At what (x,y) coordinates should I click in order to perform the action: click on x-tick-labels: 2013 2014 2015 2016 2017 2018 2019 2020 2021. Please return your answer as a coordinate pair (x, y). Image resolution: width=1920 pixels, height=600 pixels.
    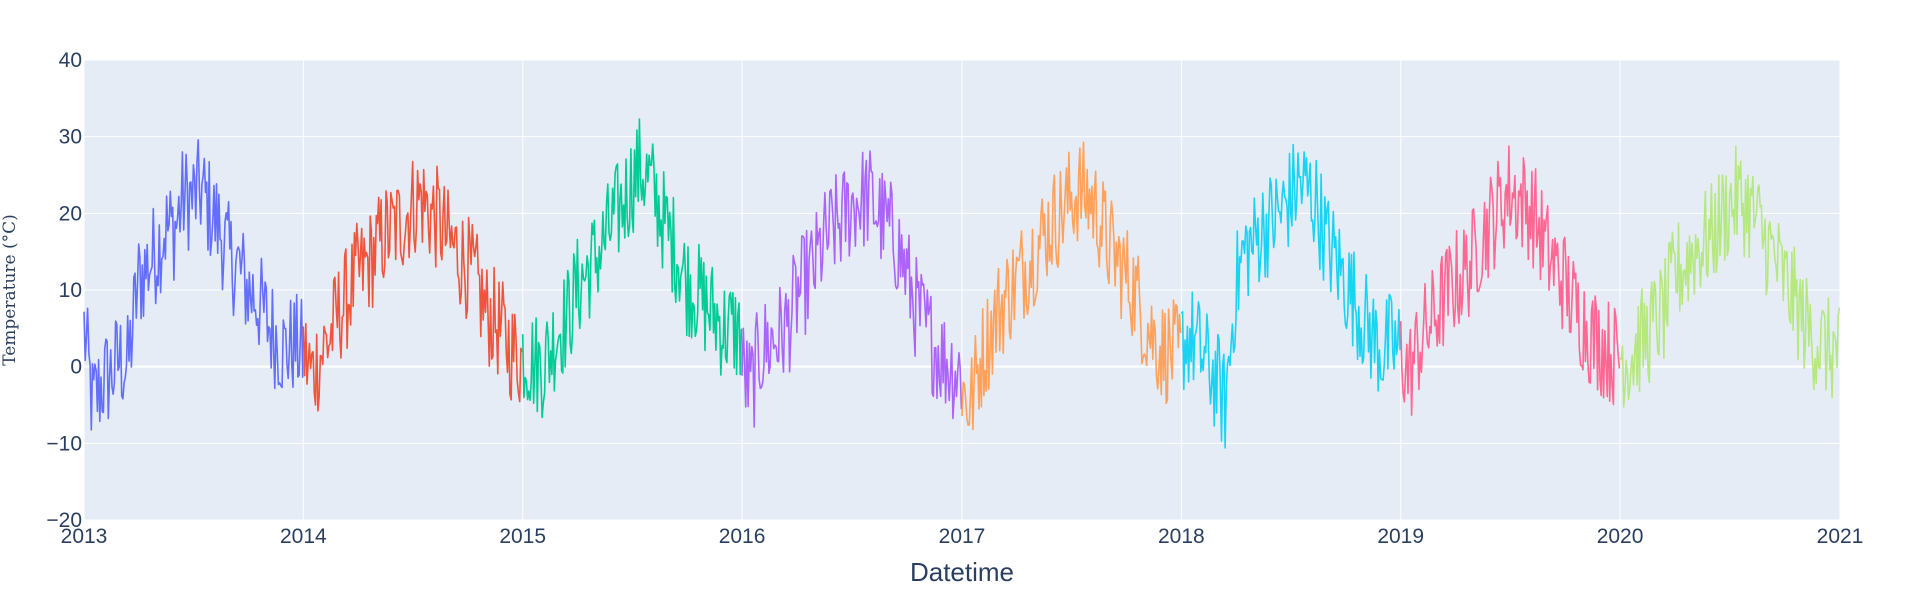
    Looking at the image, I should click on (962, 536).